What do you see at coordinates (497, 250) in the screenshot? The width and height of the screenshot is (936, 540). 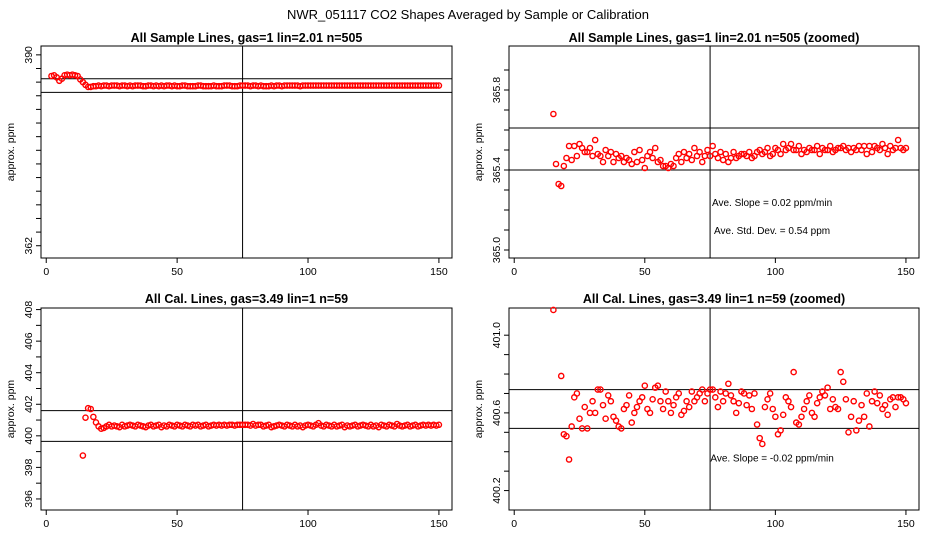 I see `y-tick-label: 365.0` at bounding box center [497, 250].